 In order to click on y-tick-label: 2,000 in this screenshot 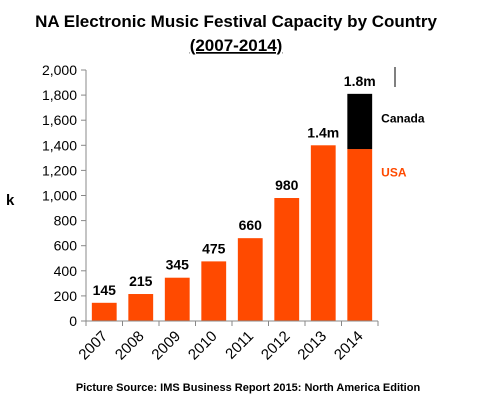, I will do `click(59, 70)`.